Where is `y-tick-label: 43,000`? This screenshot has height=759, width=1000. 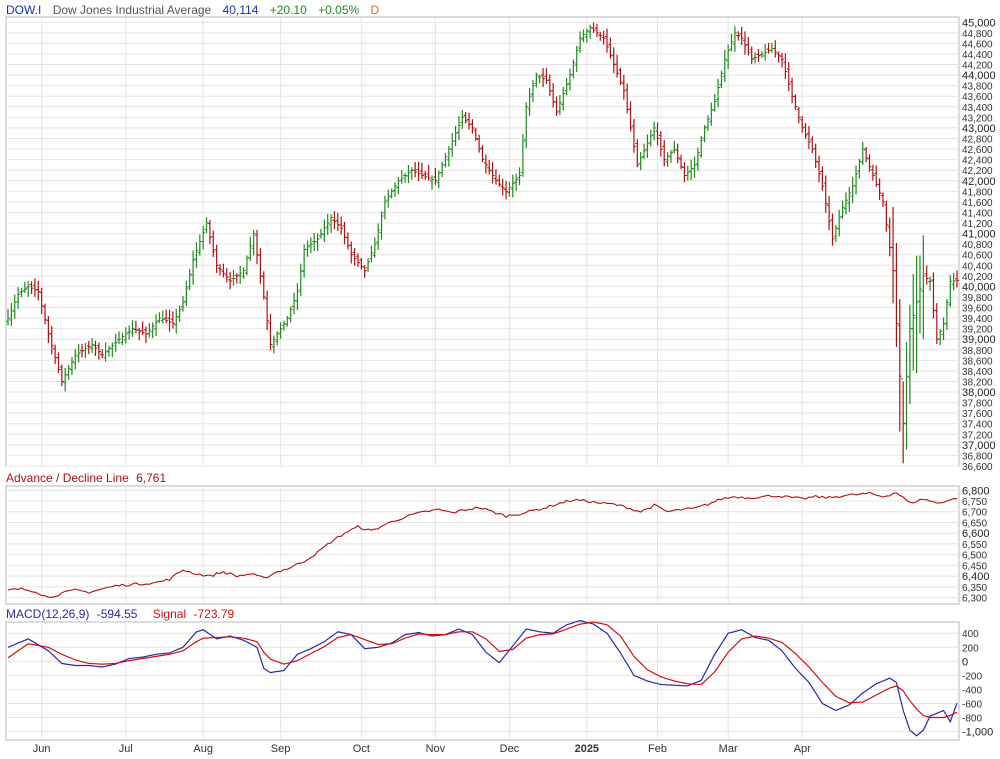 y-tick-label: 43,000 is located at coordinates (979, 129).